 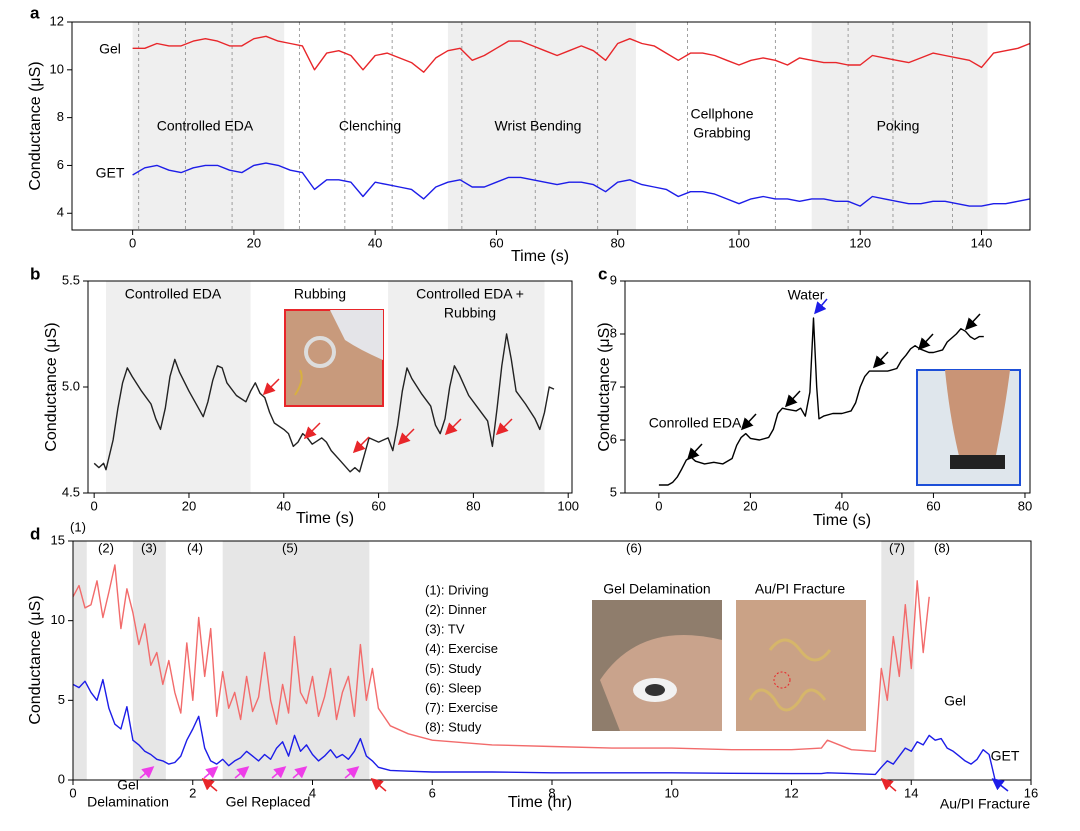 What do you see at coordinates (657, 665) in the screenshot?
I see `inset-photo-d1` at bounding box center [657, 665].